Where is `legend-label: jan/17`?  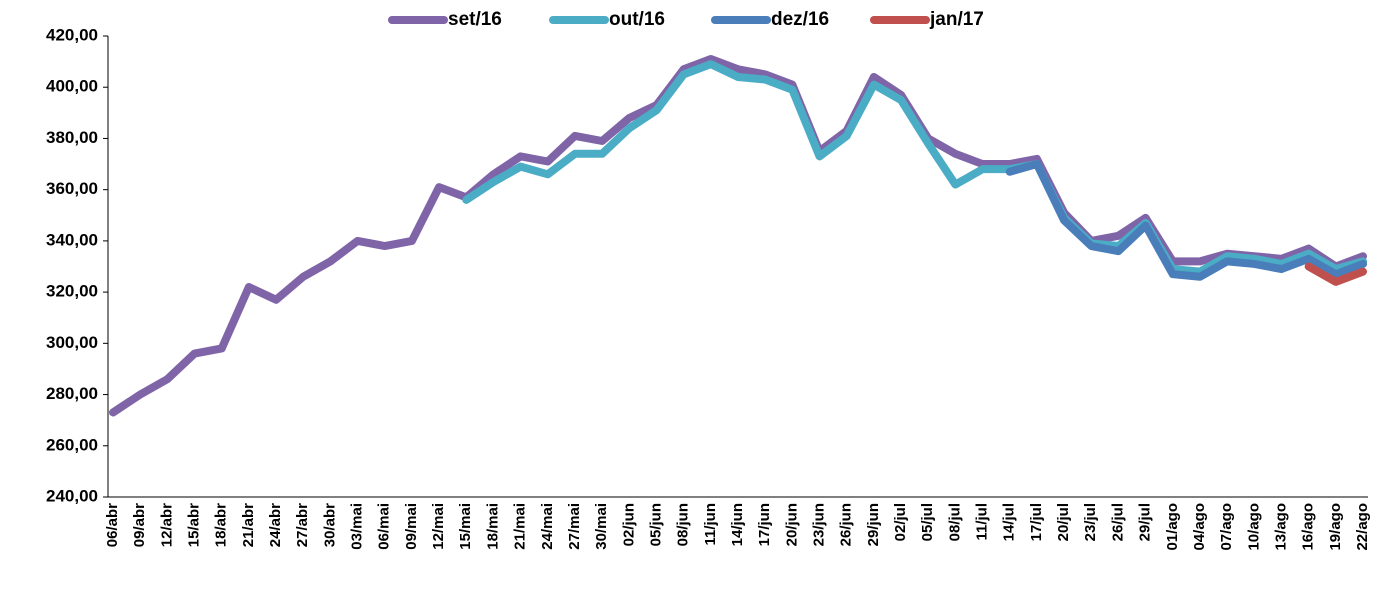
legend-label: jan/17 is located at coordinates (956, 19).